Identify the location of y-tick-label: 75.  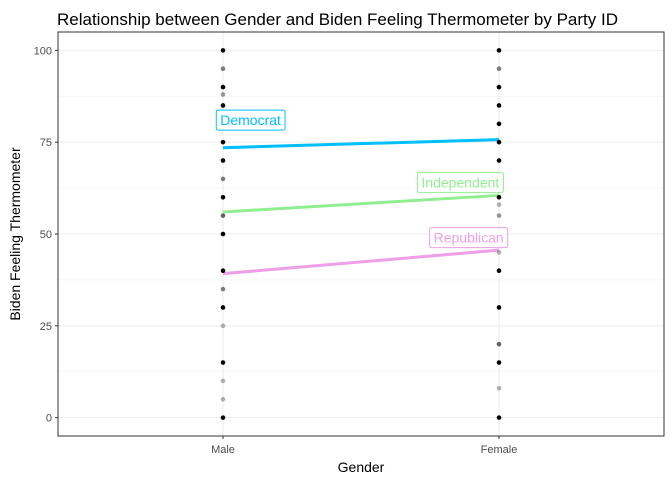
(46, 143).